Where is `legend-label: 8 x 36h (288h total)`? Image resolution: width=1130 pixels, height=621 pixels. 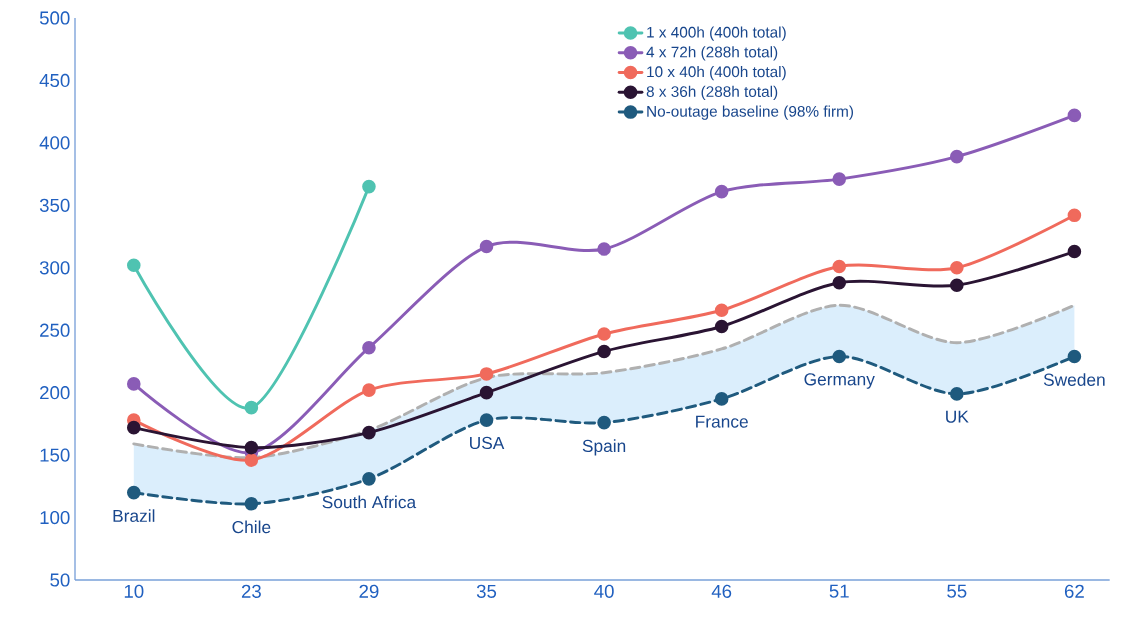
legend-label: 8 x 36h (288h total) is located at coordinates (712, 93).